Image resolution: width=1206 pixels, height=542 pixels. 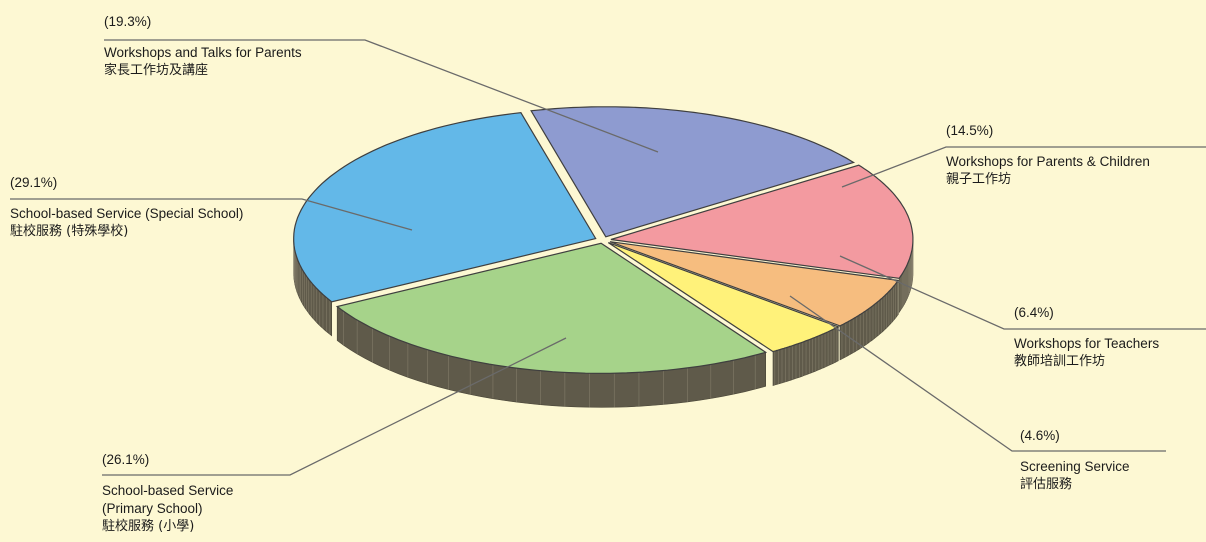 What do you see at coordinates (977, 373) in the screenshot?
I see `leader-line-screening` at bounding box center [977, 373].